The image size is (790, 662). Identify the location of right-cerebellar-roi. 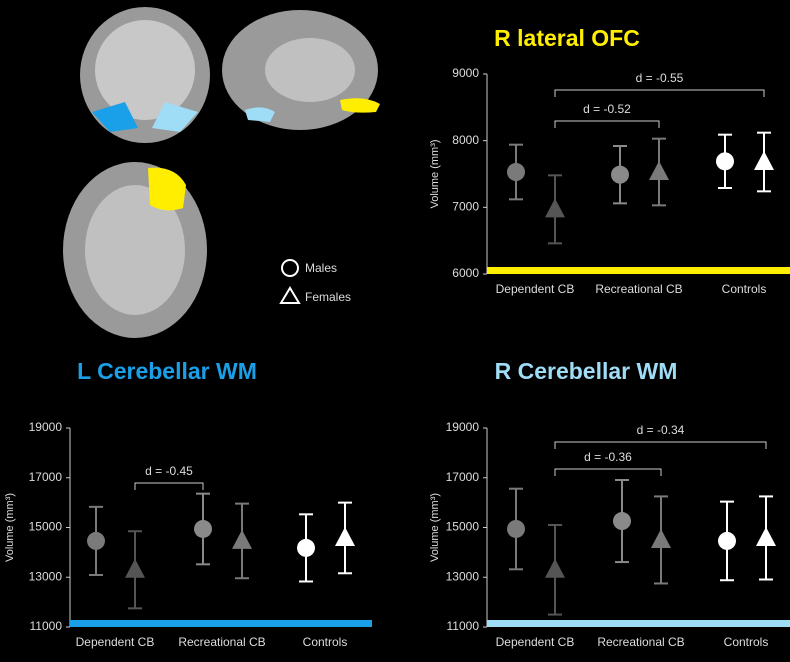
(175, 117).